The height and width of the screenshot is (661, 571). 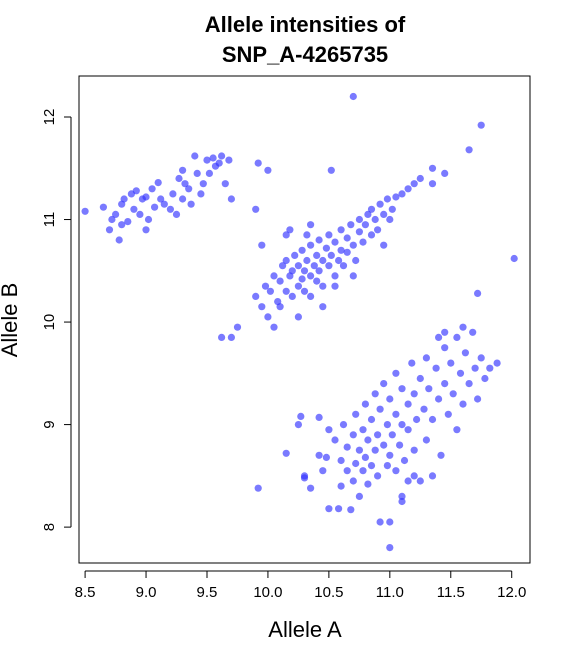 I want to click on chart-title-line-1: Allele intensities of, so click(x=305, y=24).